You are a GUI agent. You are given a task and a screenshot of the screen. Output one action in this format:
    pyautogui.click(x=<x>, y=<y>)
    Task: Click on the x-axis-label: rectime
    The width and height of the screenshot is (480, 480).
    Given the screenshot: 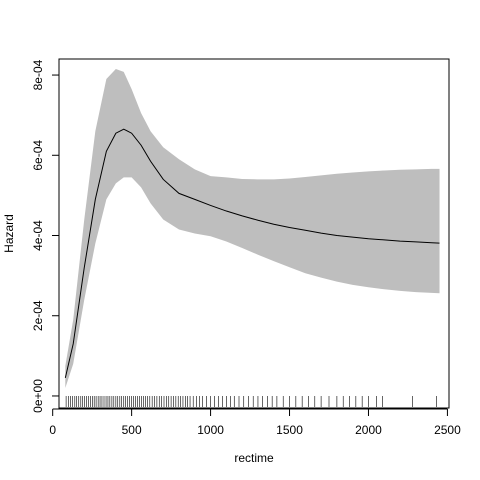 What is the action you would take?
    pyautogui.click(x=254, y=458)
    